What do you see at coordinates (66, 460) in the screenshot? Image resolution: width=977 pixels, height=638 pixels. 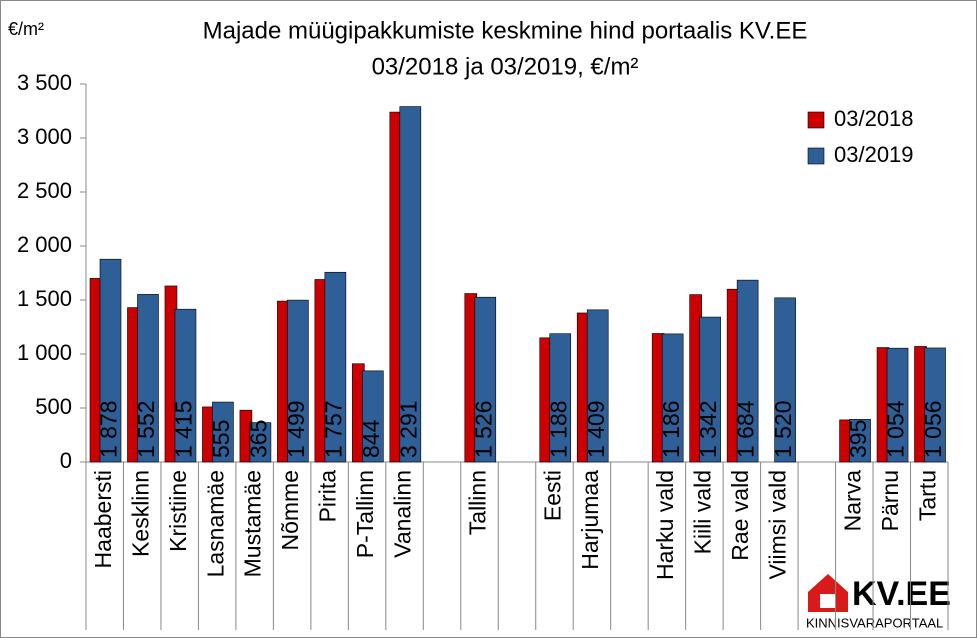 I see `y-tick-label: 0` at bounding box center [66, 460].